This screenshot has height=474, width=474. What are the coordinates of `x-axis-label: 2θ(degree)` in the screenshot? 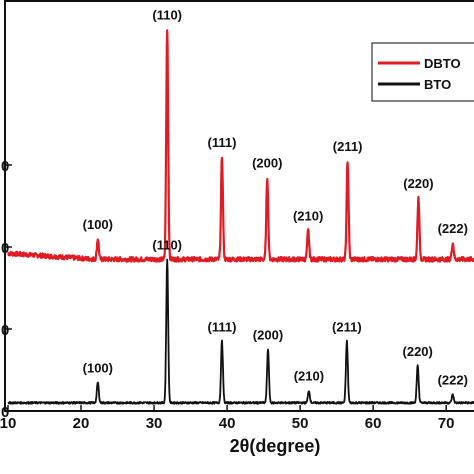 It's located at (275, 446).